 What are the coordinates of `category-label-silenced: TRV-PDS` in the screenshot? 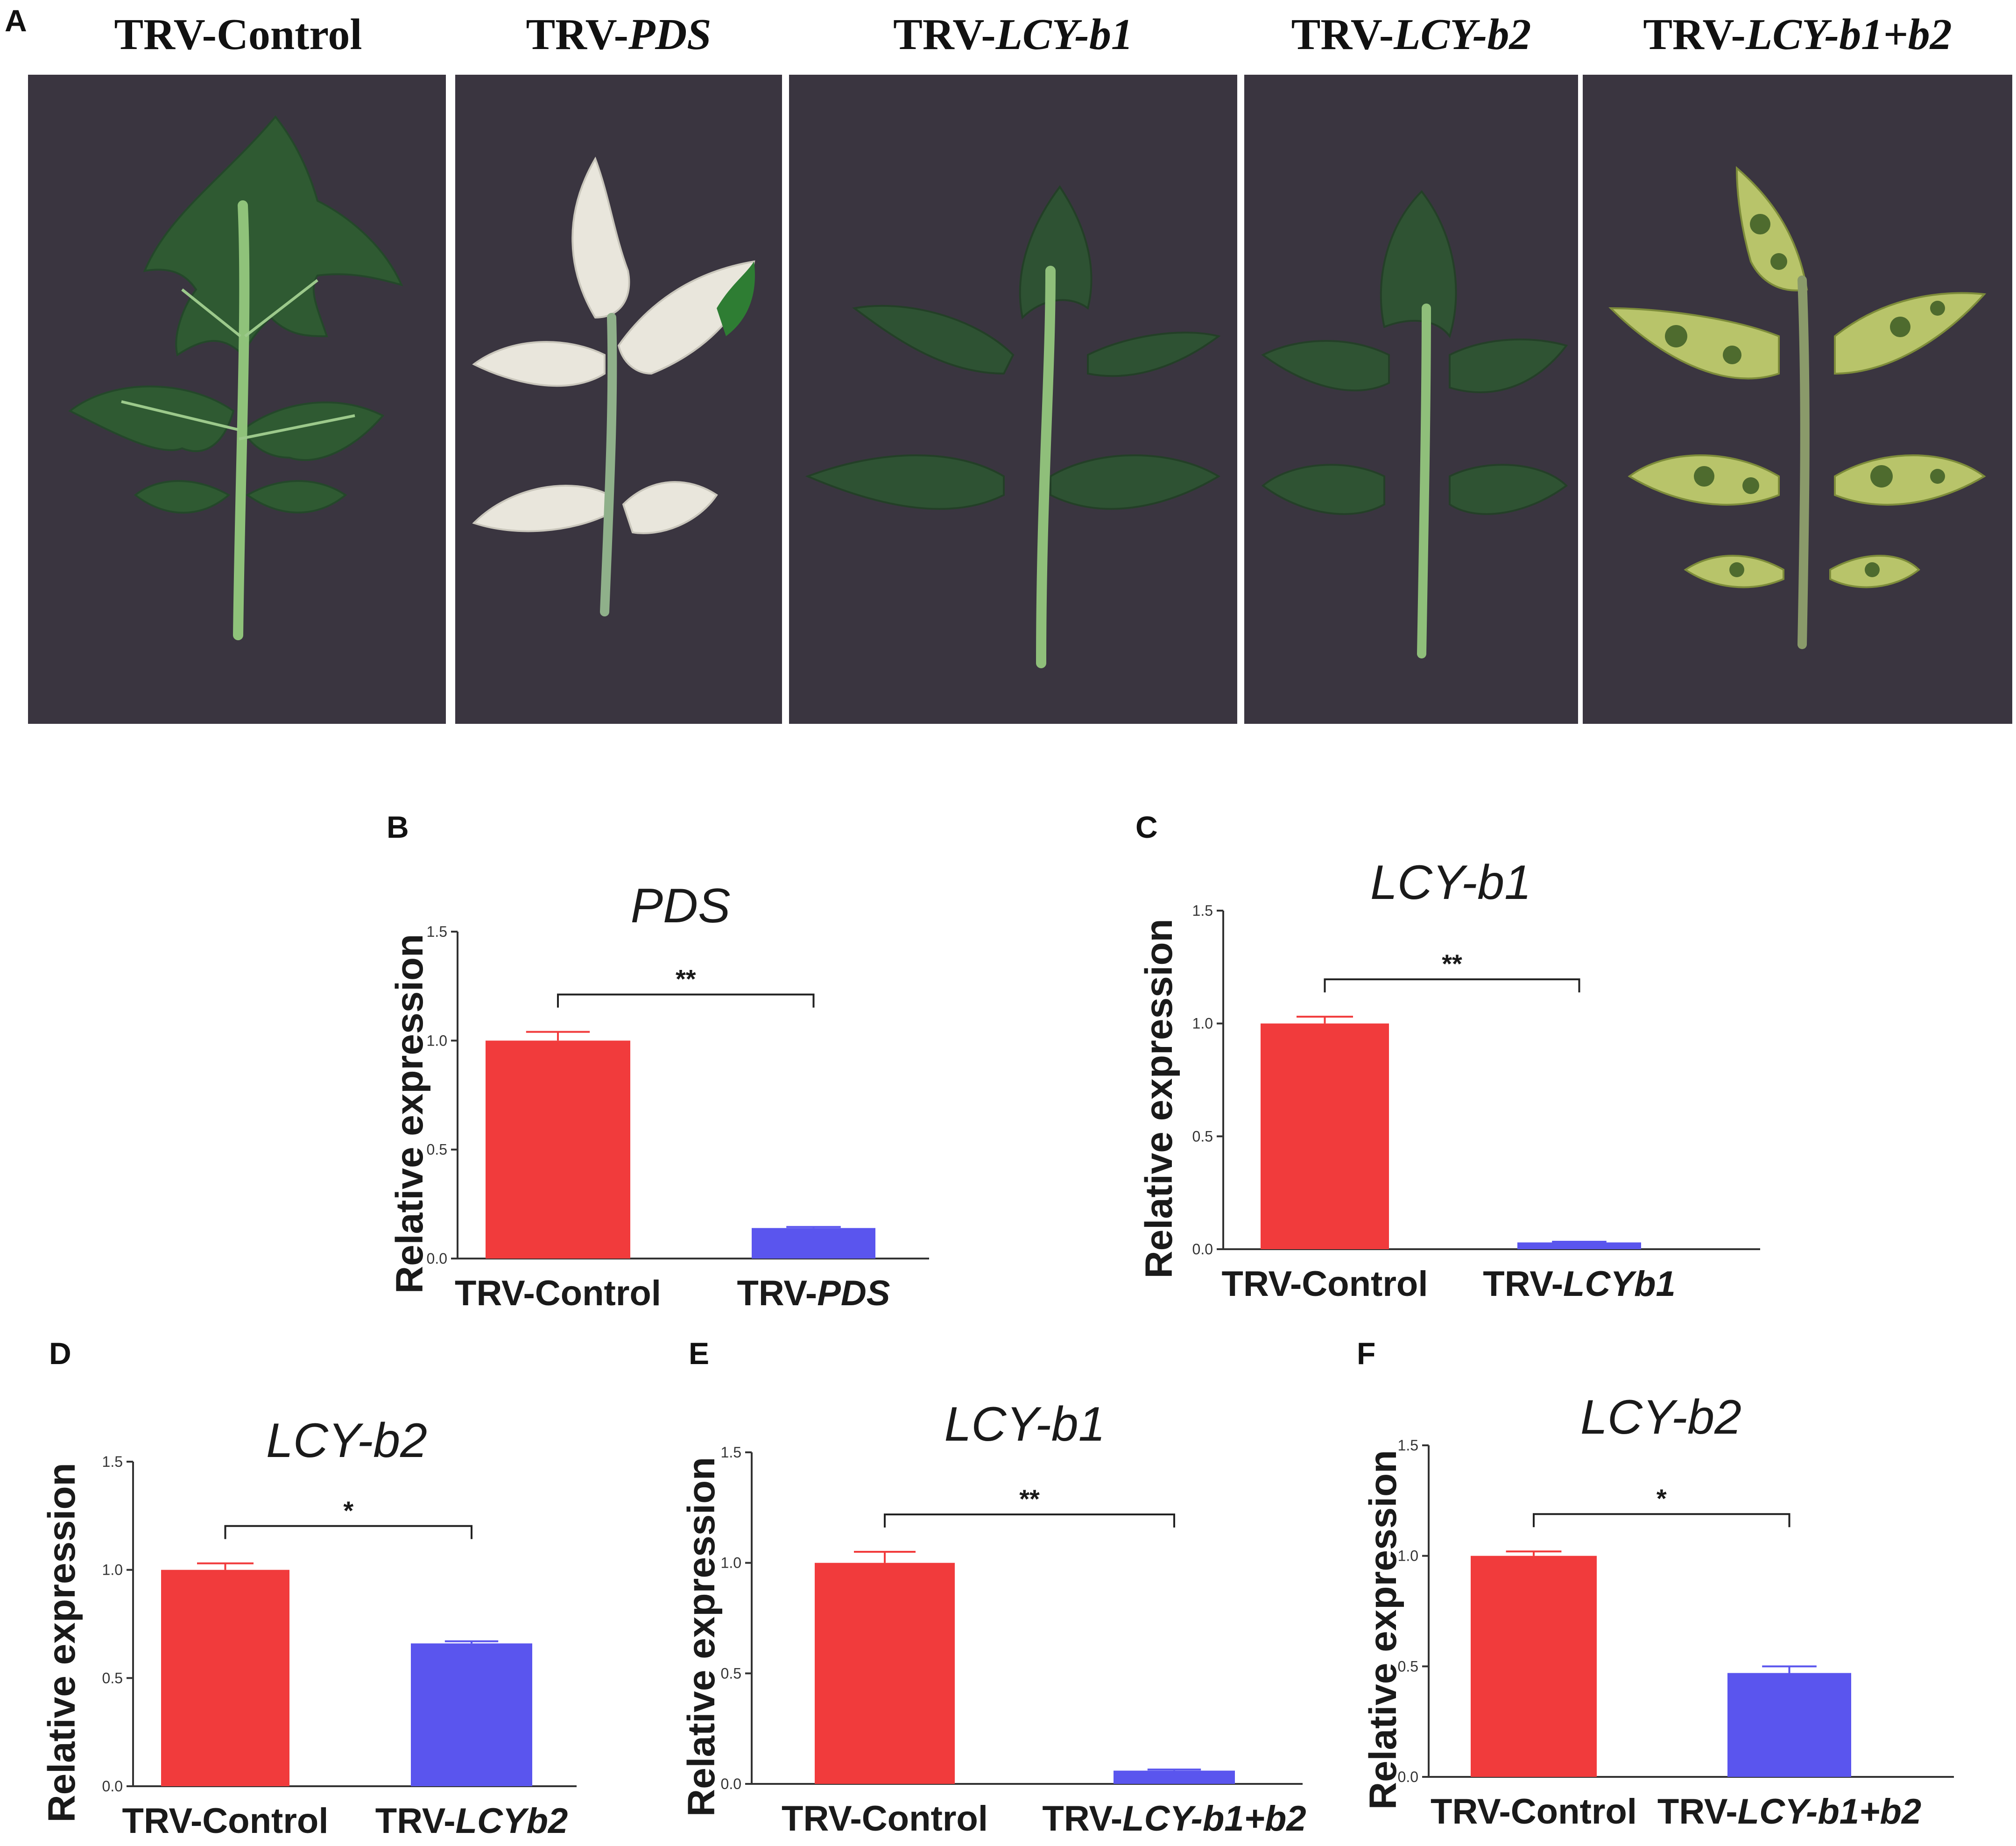 It's located at (814, 1293).